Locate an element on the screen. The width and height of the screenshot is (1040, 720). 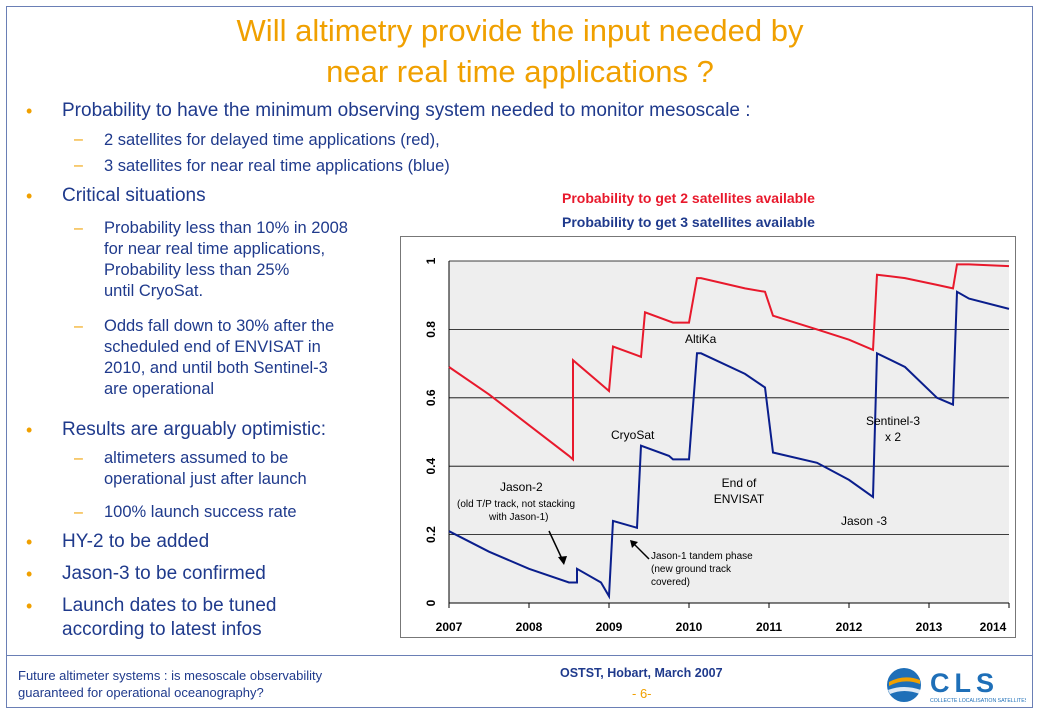
title-line-2: near real time applications ? is located at coordinates (520, 71).